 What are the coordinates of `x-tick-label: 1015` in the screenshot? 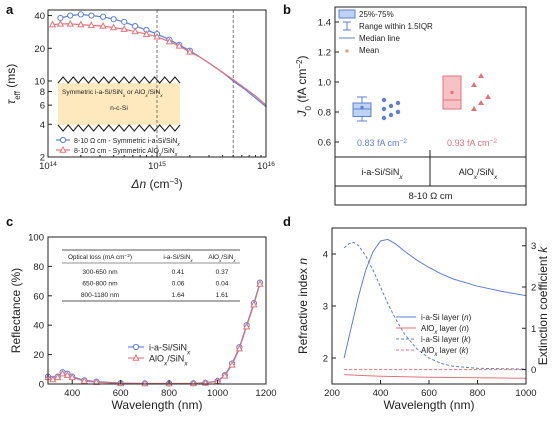 It's located at (157, 167).